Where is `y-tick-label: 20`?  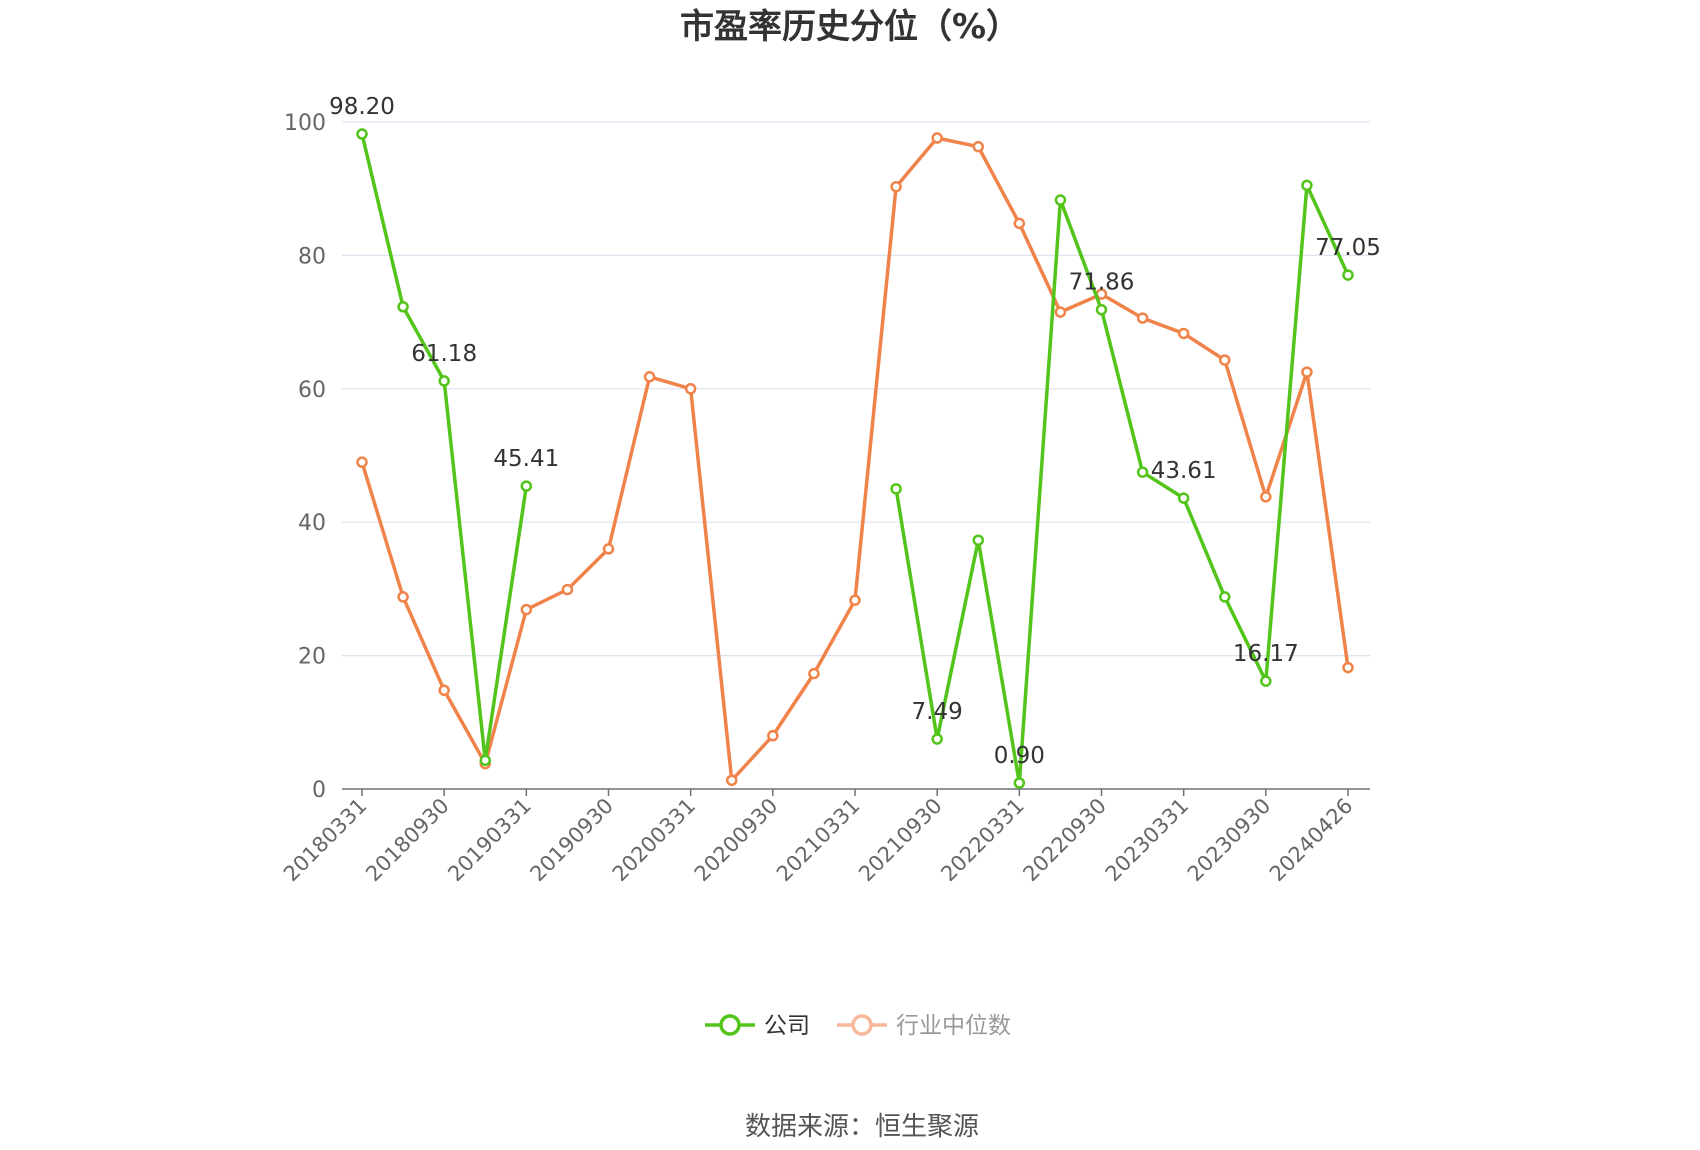
y-tick-label: 20 is located at coordinates (312, 657).